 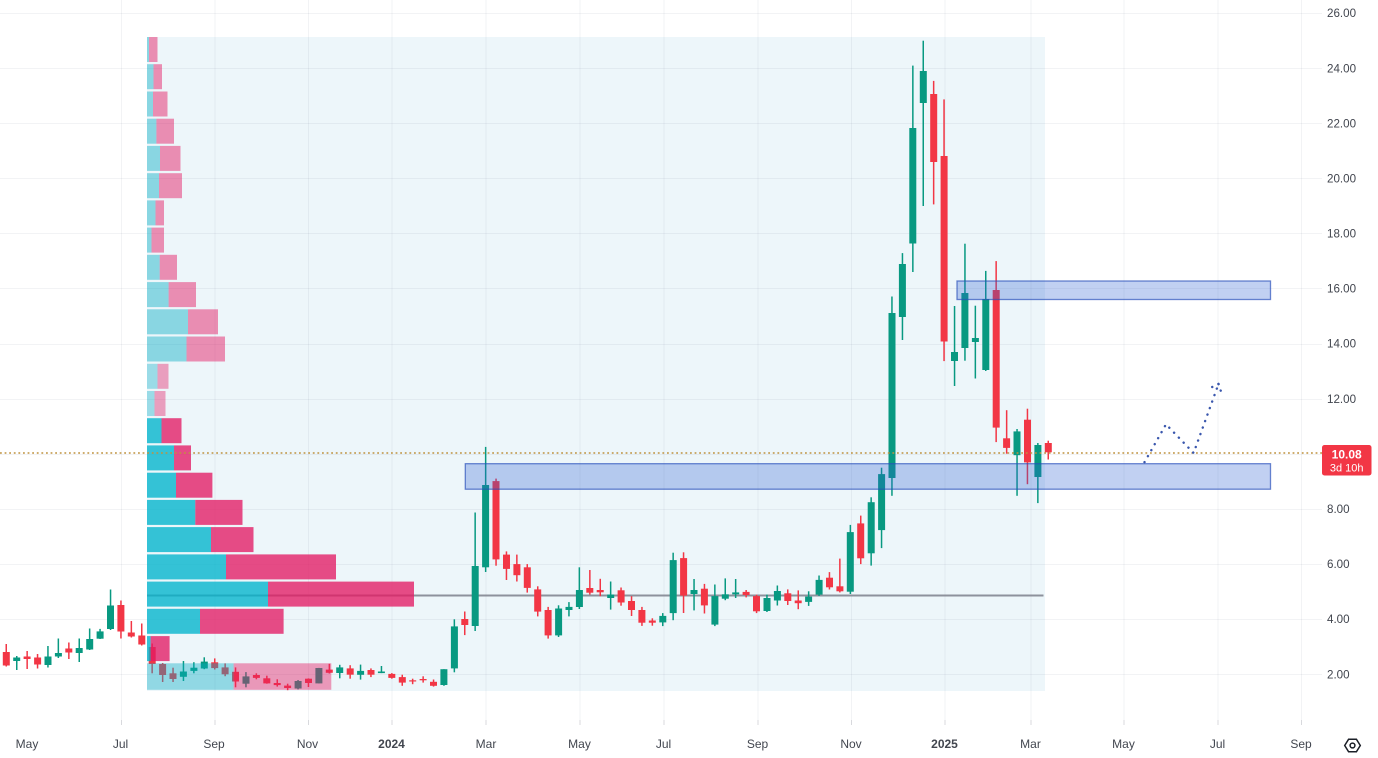 I want to click on svg-text: 24.00, so click(x=1341, y=68).